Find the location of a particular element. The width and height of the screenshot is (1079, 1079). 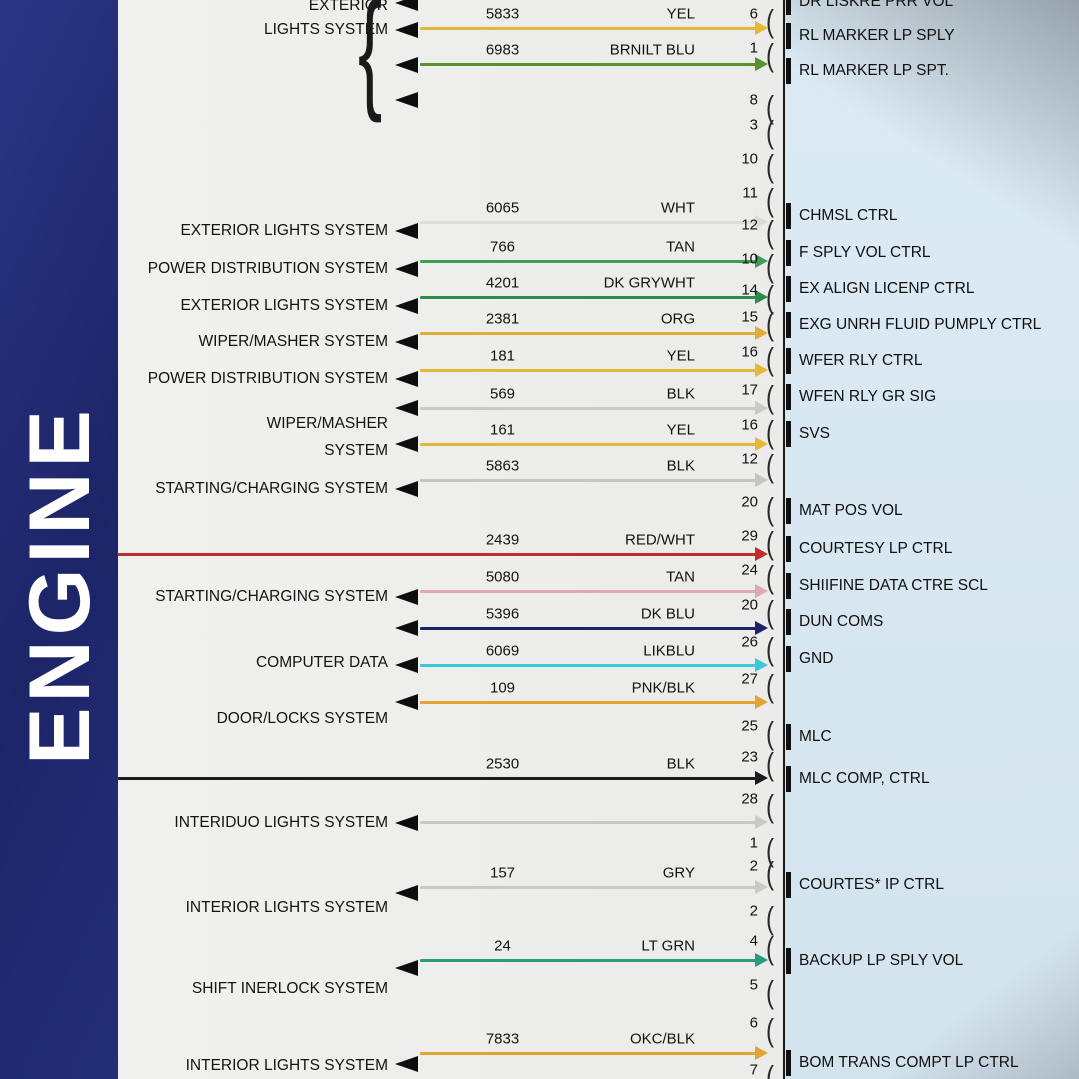

pin-number: 15 is located at coordinates (749, 317).